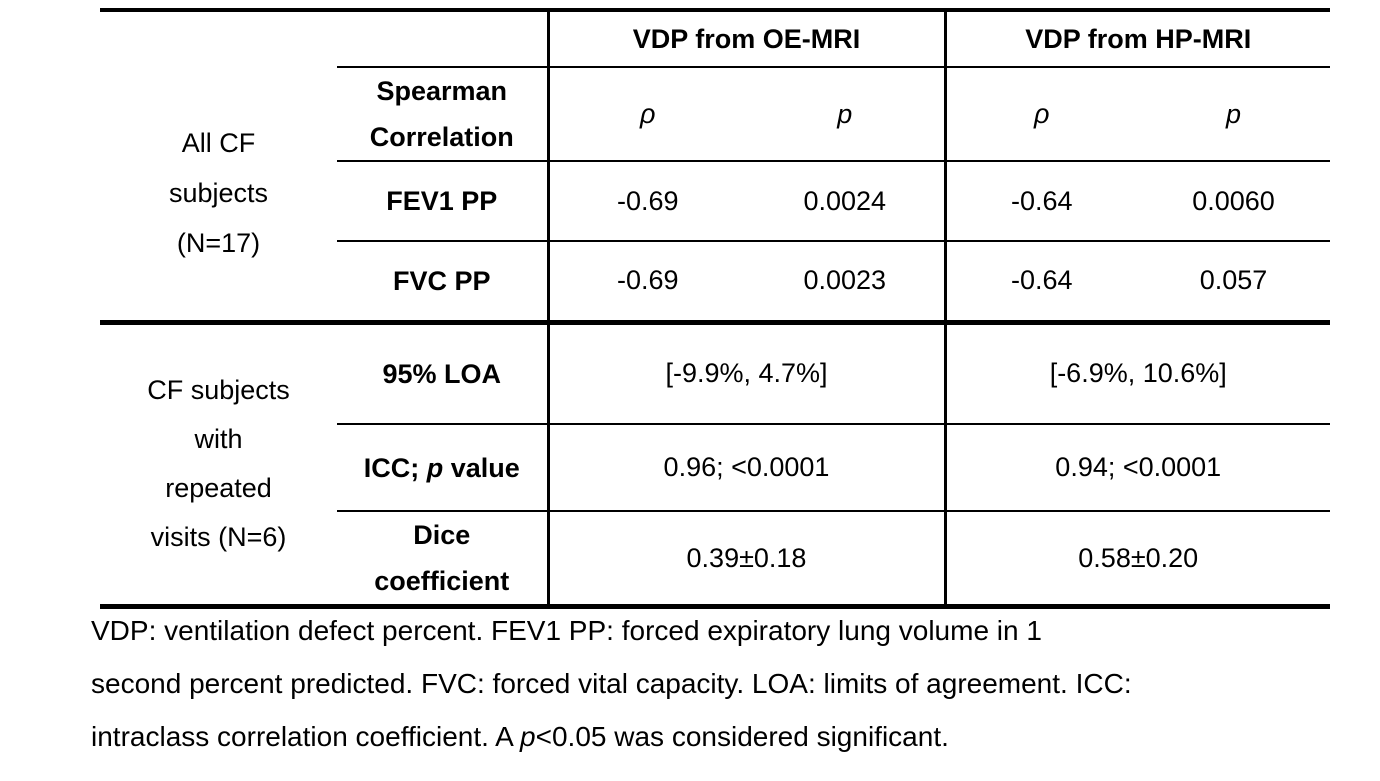 The height and width of the screenshot is (781, 1380). Describe the element at coordinates (218, 390) in the screenshot. I see `group2-line1: CF subjects` at that location.